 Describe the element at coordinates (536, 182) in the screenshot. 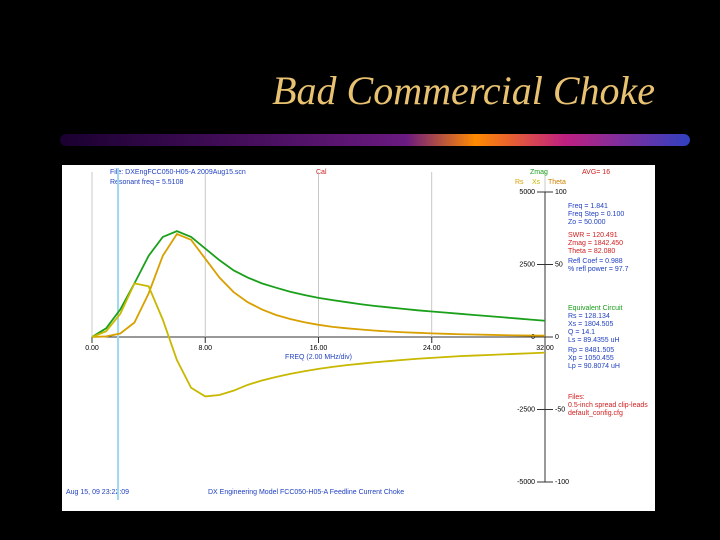

I see `legend-label: Xs` at that location.